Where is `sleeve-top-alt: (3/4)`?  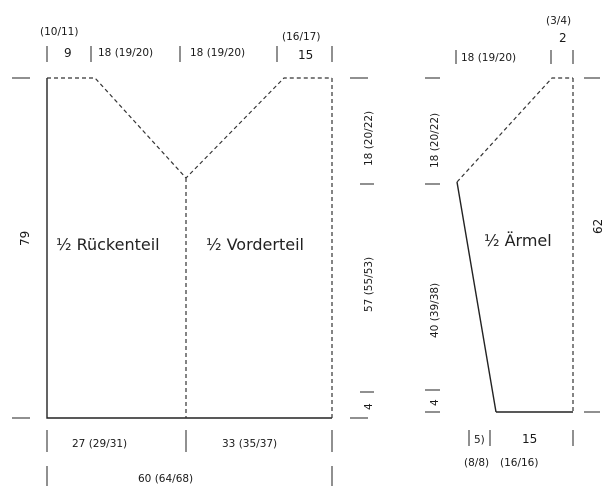
sleeve-top-alt: (3/4) is located at coordinates (558, 21).